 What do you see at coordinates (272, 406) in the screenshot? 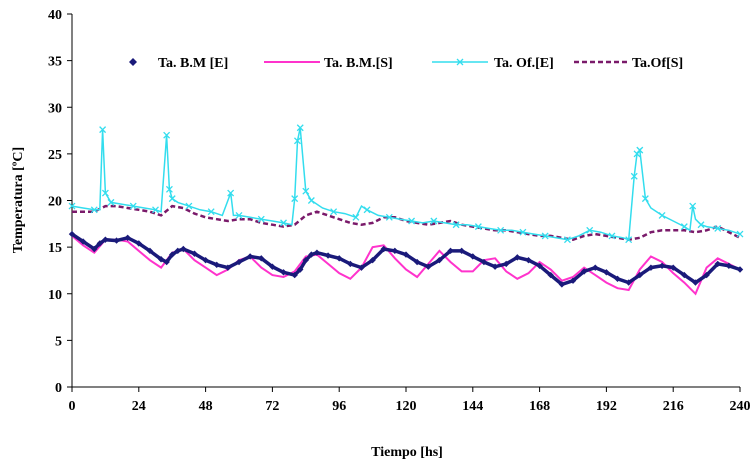
I see `x-tick-label: 72` at bounding box center [272, 406].